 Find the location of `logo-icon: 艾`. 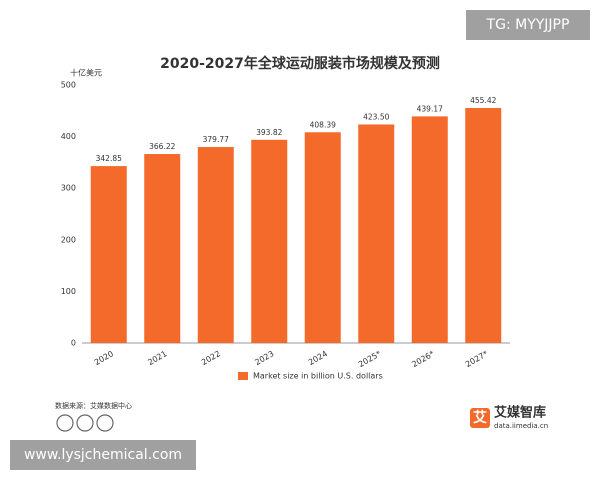

logo-icon: 艾 is located at coordinates (480, 417).